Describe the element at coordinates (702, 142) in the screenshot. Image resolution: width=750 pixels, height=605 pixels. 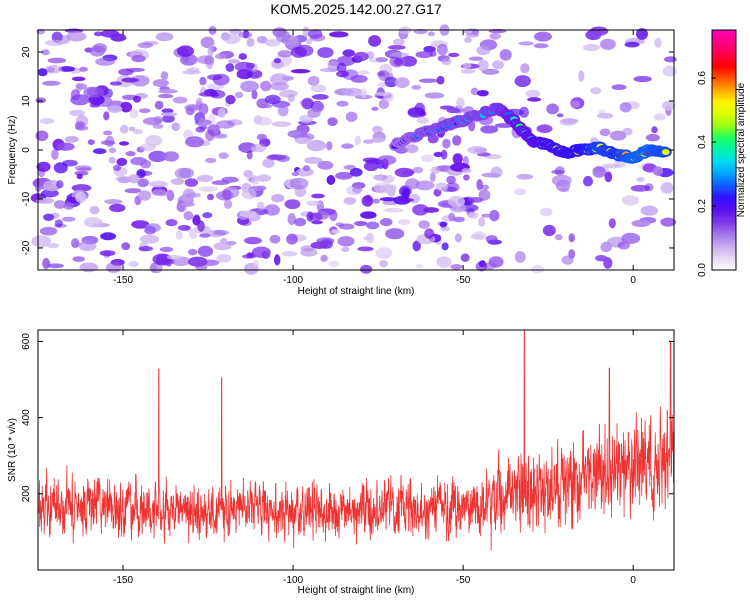
I see `colorbar-tick-label: 0.4` at that location.